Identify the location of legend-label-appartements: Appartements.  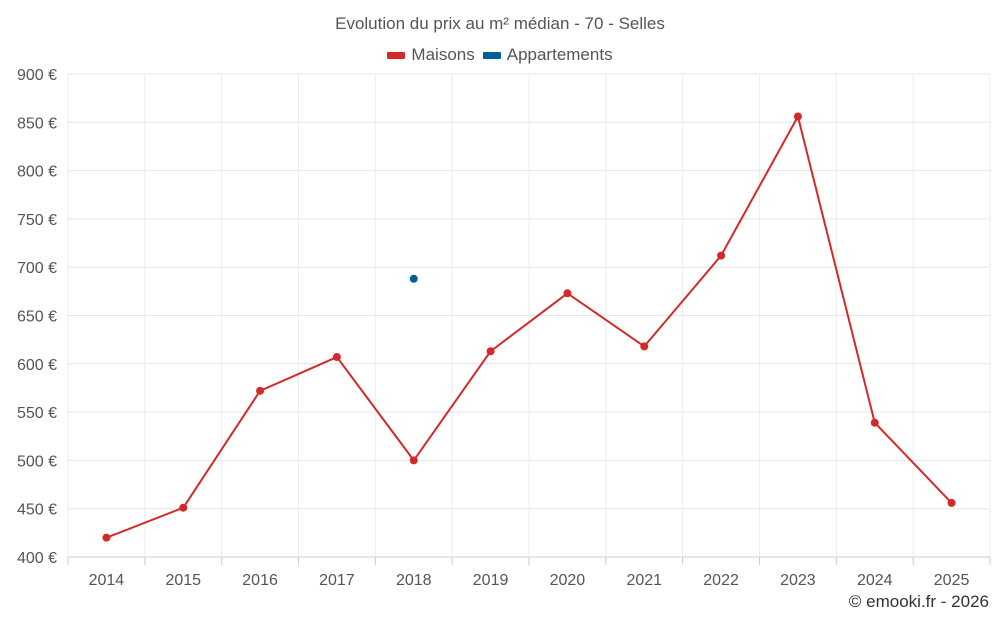
(559, 54).